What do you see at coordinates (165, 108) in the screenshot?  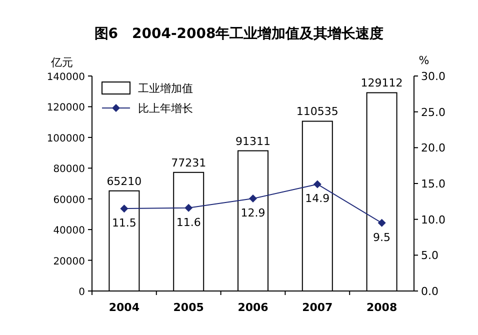 I see `legend-label: 比上年增长` at bounding box center [165, 108].